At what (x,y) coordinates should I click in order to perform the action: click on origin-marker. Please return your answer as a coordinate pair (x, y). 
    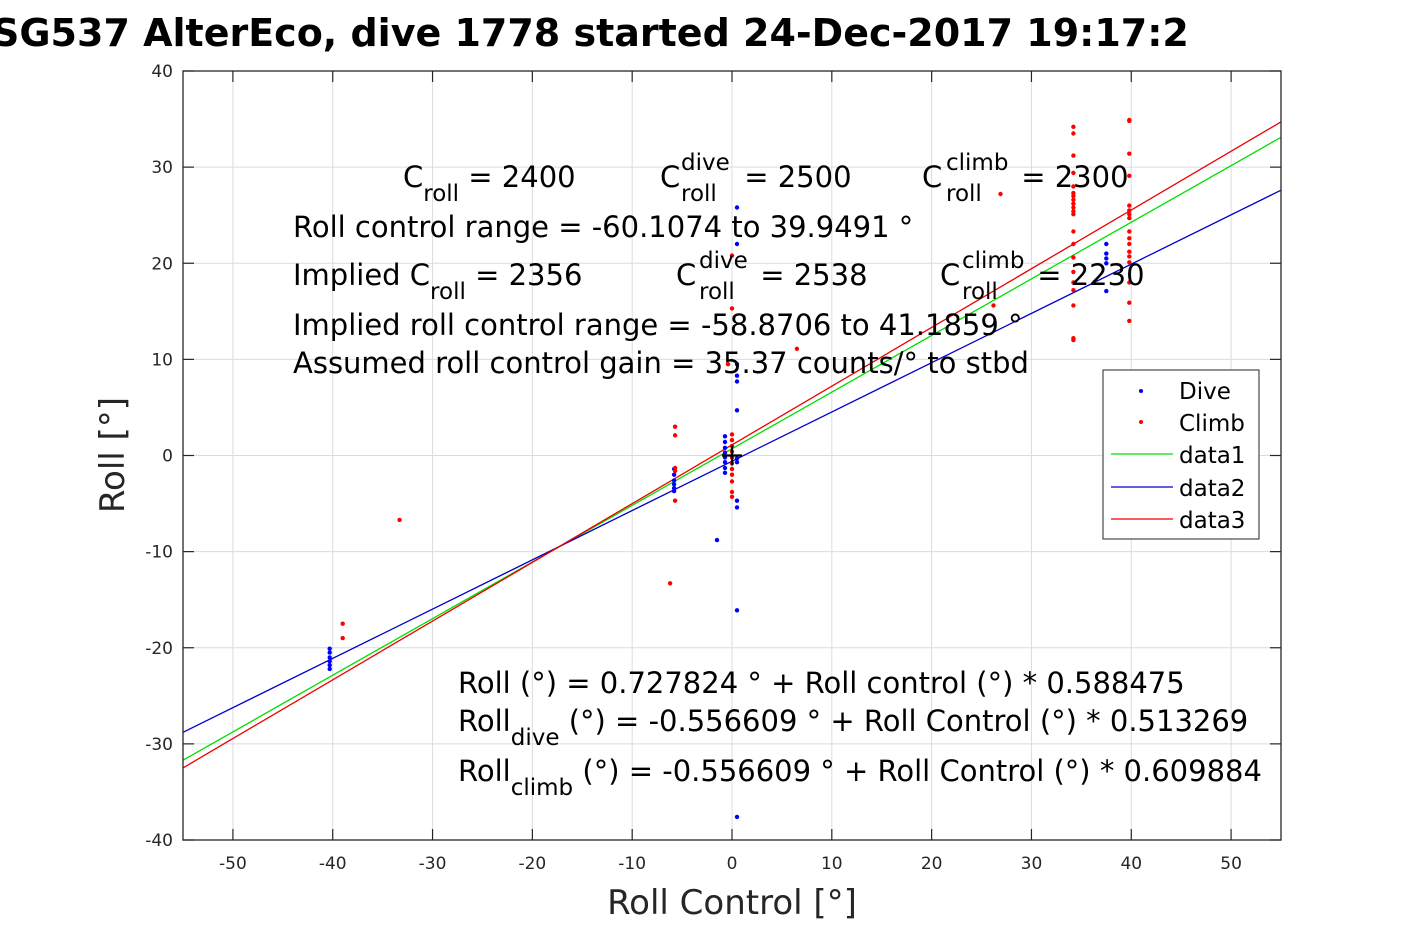
    Looking at the image, I should click on (732, 455).